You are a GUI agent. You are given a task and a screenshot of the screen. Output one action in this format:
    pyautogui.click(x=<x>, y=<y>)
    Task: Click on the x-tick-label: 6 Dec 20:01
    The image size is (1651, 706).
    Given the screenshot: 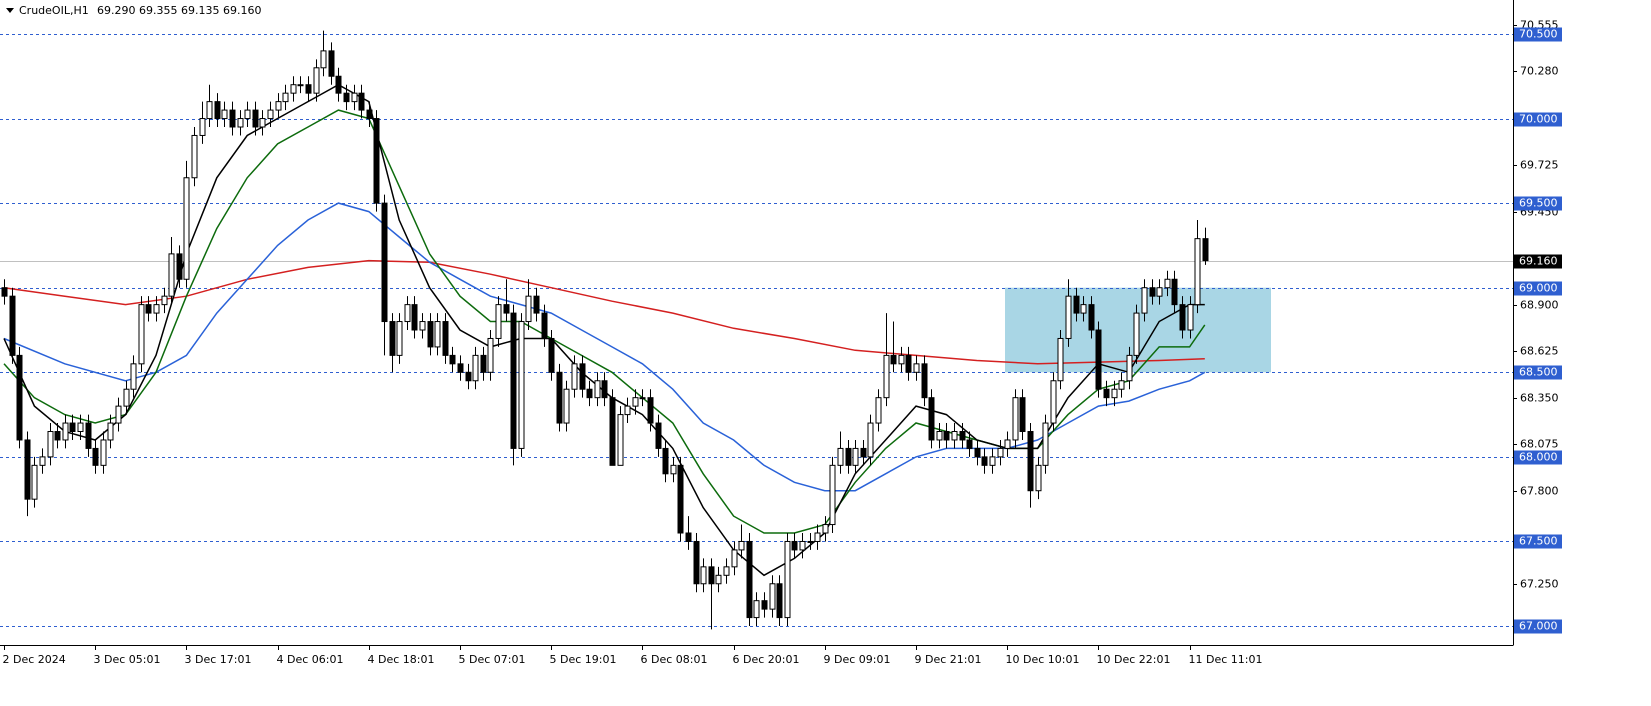 What is the action you would take?
    pyautogui.click(x=766, y=659)
    